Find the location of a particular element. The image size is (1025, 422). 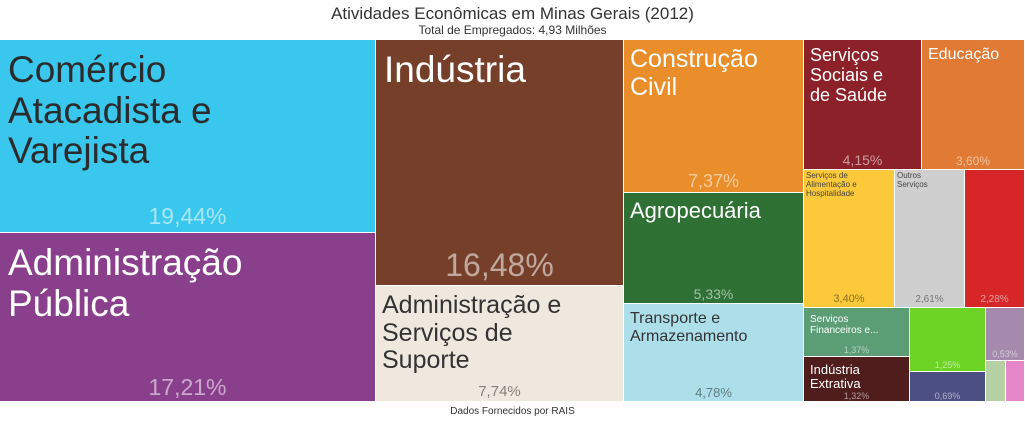

treemap-tile-servicos: Serviços Financeiros e... 1,37% is located at coordinates (857, 332).